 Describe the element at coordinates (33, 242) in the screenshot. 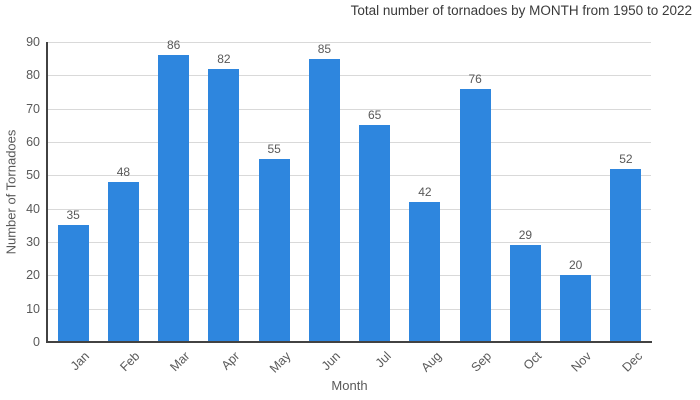

I see `y-tick-label-30: 30` at that location.